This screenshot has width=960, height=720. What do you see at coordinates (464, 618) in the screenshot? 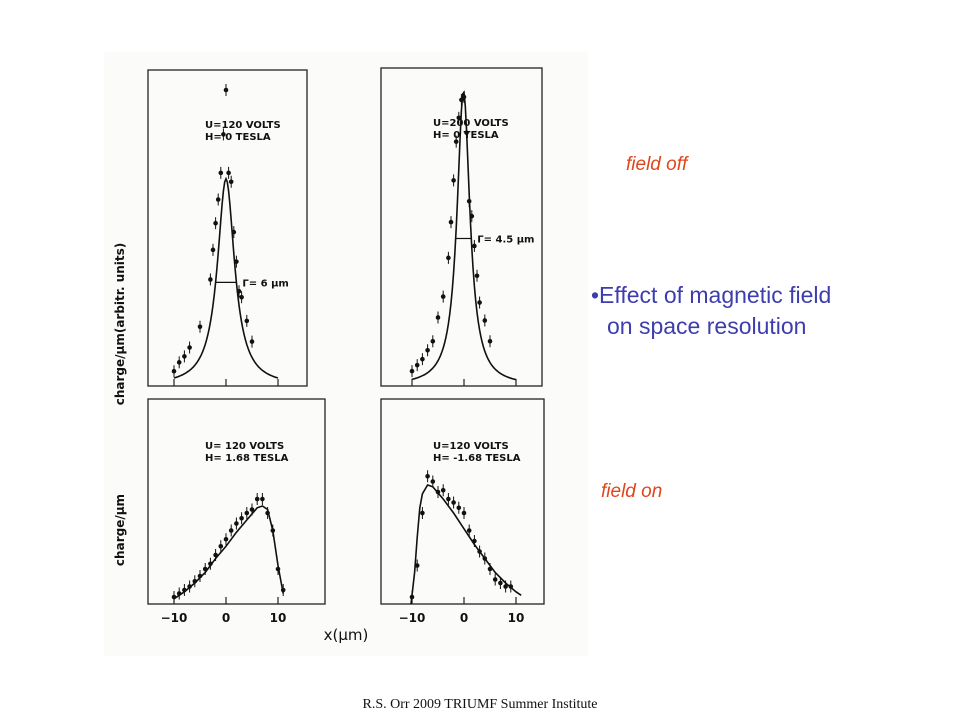
I see `x-tick-label: 0` at bounding box center [464, 618].